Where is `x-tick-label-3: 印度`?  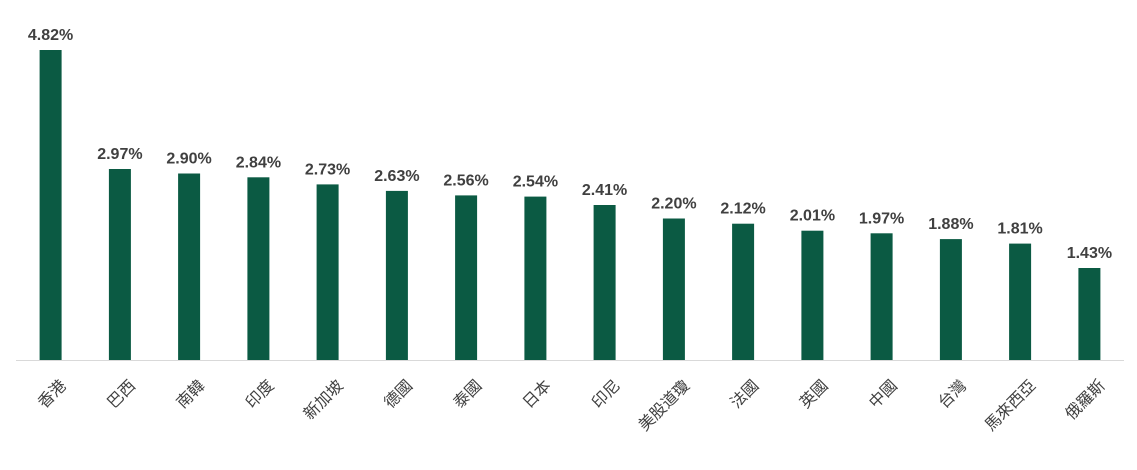 x-tick-label-3: 印度 is located at coordinates (260, 394).